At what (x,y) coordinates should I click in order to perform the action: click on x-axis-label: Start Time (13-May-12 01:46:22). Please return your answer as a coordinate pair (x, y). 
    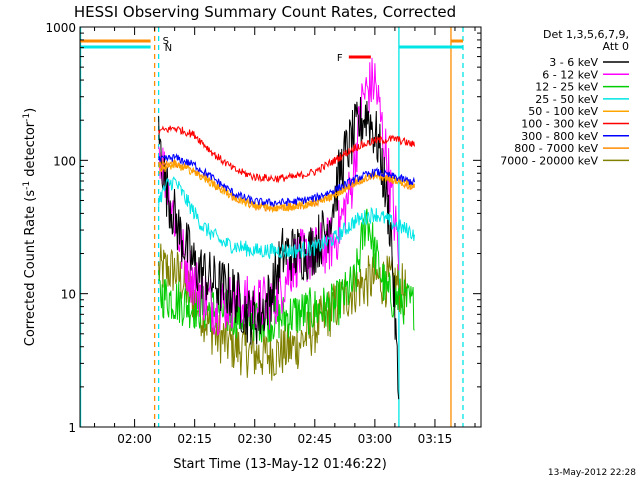
    Looking at the image, I should click on (280, 464).